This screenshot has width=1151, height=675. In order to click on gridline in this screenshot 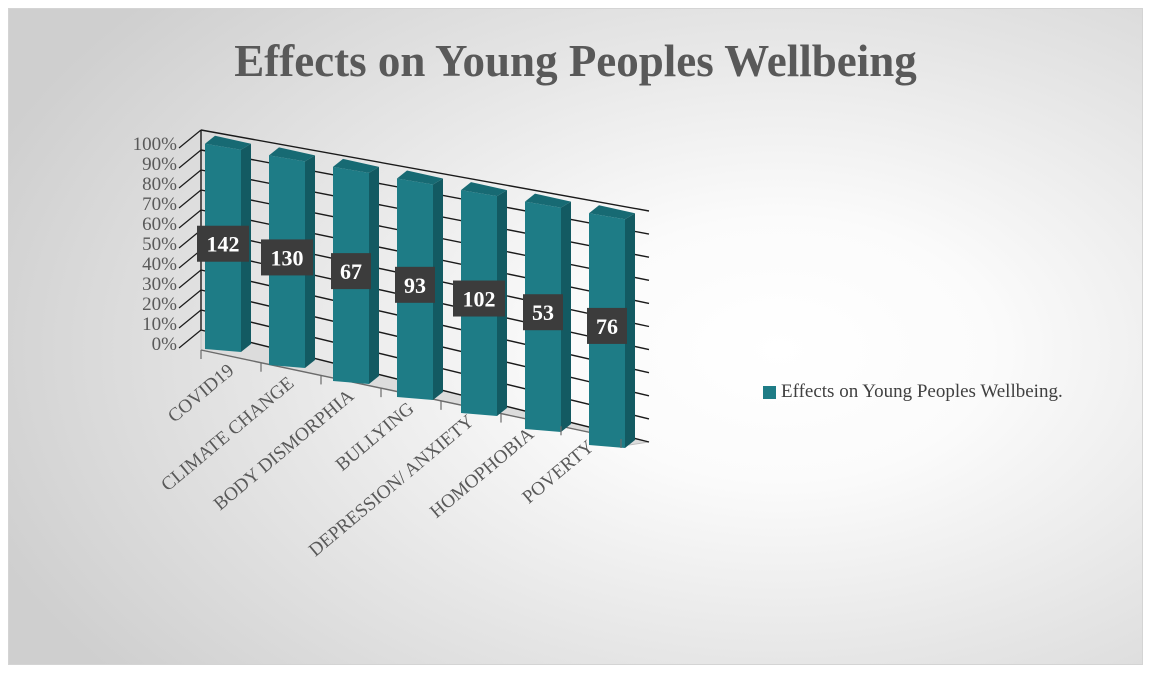, I will do `click(425, 170)`.